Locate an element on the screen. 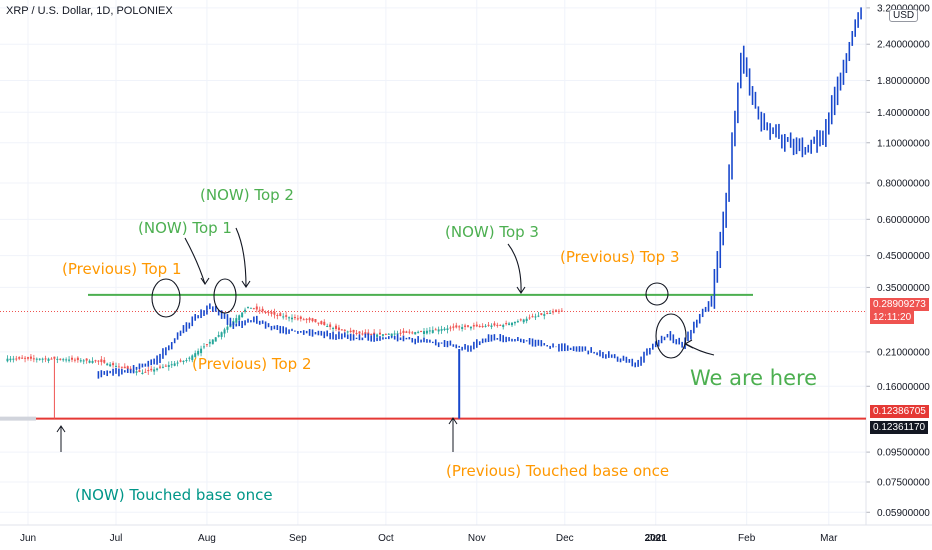 The height and width of the screenshot is (550, 932). x-tick-label: Mar is located at coordinates (829, 538).